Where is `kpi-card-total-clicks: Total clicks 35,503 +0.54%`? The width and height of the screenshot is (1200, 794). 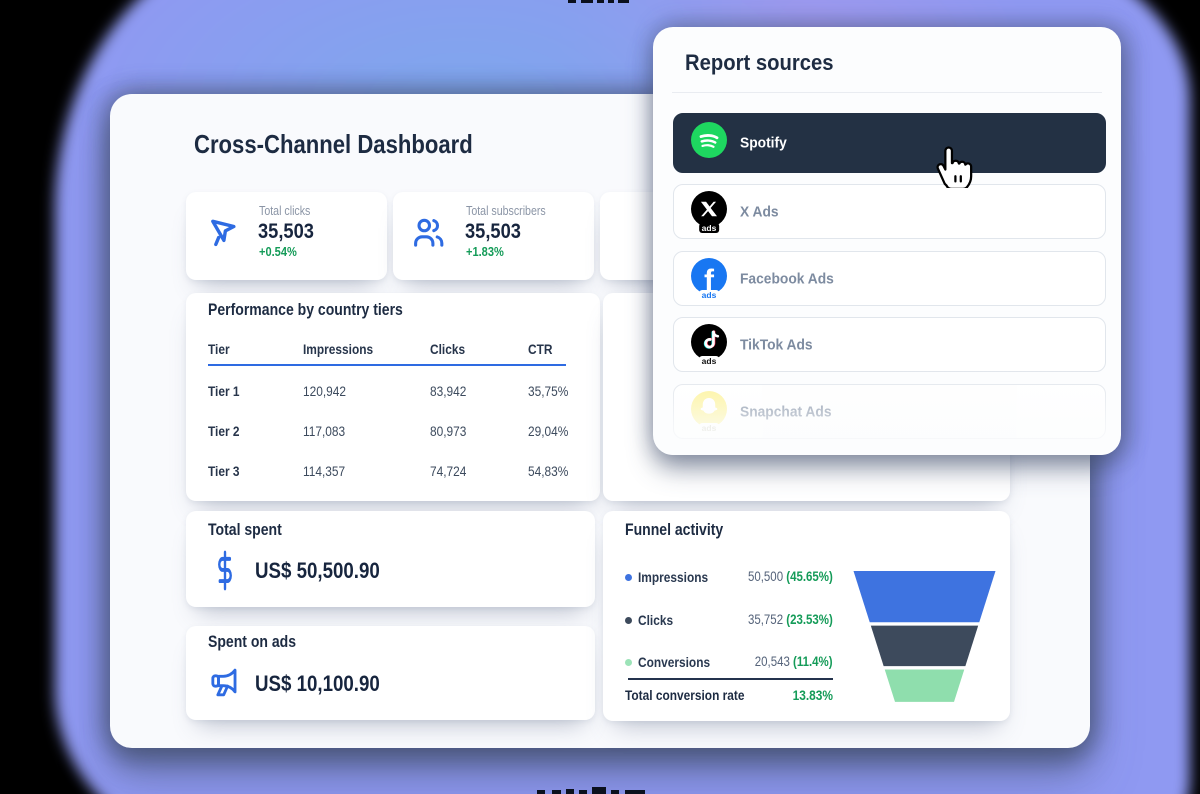 kpi-card-total-clicks: Total clicks 35,503 +0.54% is located at coordinates (286, 236).